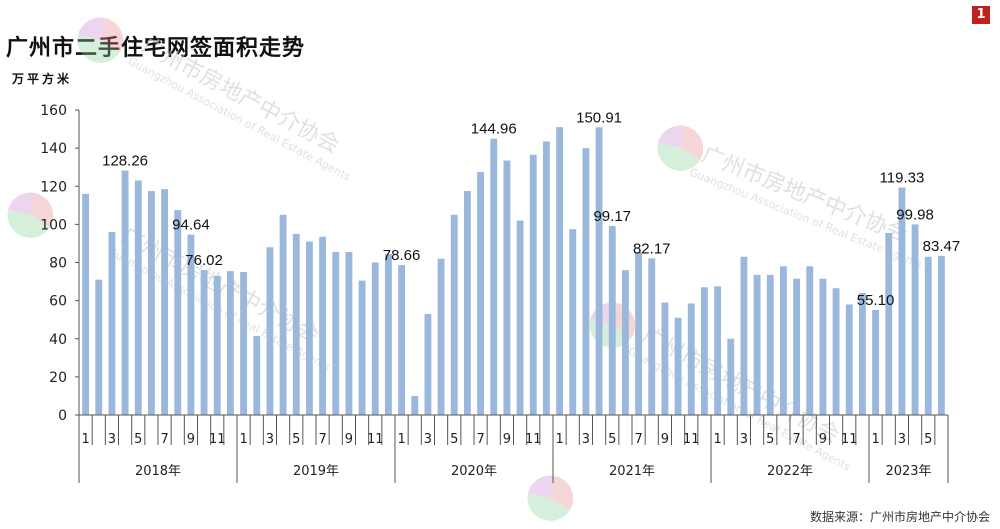 The height and width of the screenshot is (529, 1000). Describe the element at coordinates (899, 517) in the screenshot. I see `data-source-note: 数据来源：广州市房地产中介协会` at that location.